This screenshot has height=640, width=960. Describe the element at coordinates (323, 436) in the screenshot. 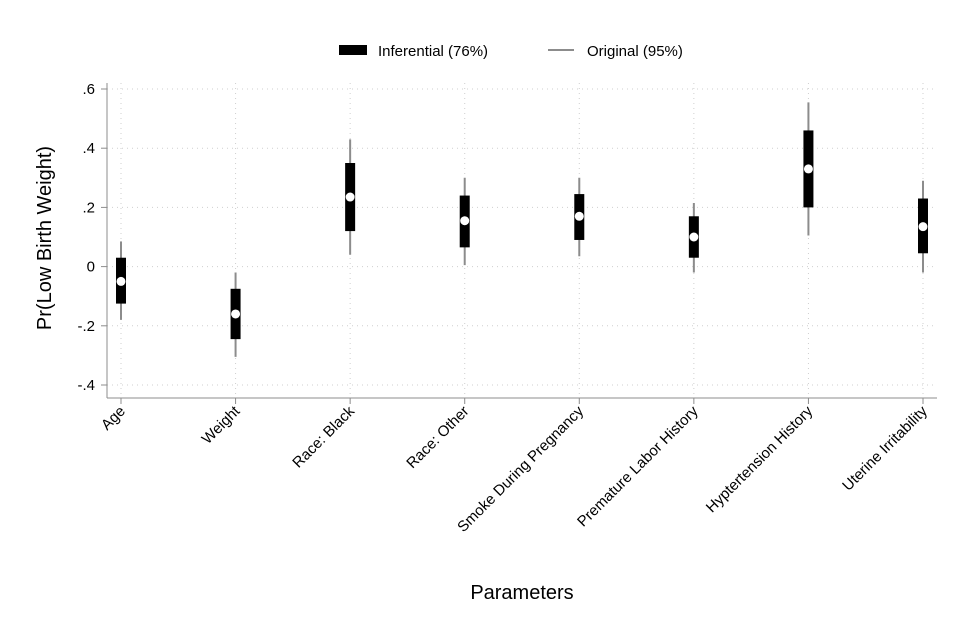

I see `x-tick-label-race-black: Race: Black` at that location.